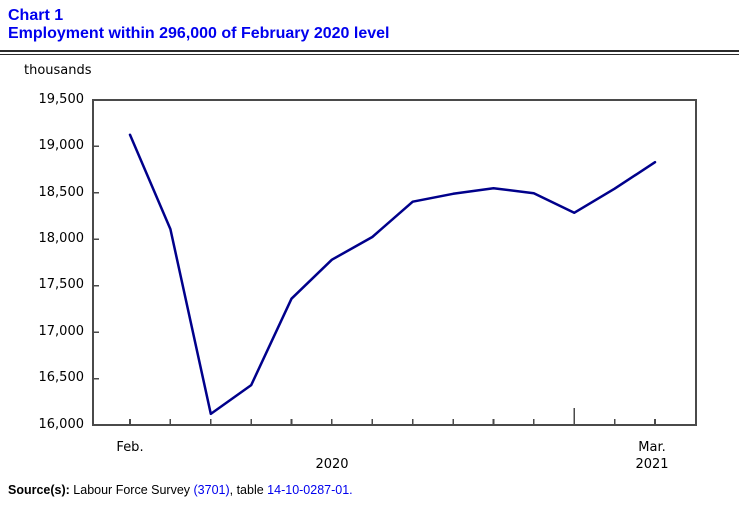 The width and height of the screenshot is (739, 506). Describe the element at coordinates (61, 238) in the screenshot. I see `y-axis-tick-label: 18,000` at that location.